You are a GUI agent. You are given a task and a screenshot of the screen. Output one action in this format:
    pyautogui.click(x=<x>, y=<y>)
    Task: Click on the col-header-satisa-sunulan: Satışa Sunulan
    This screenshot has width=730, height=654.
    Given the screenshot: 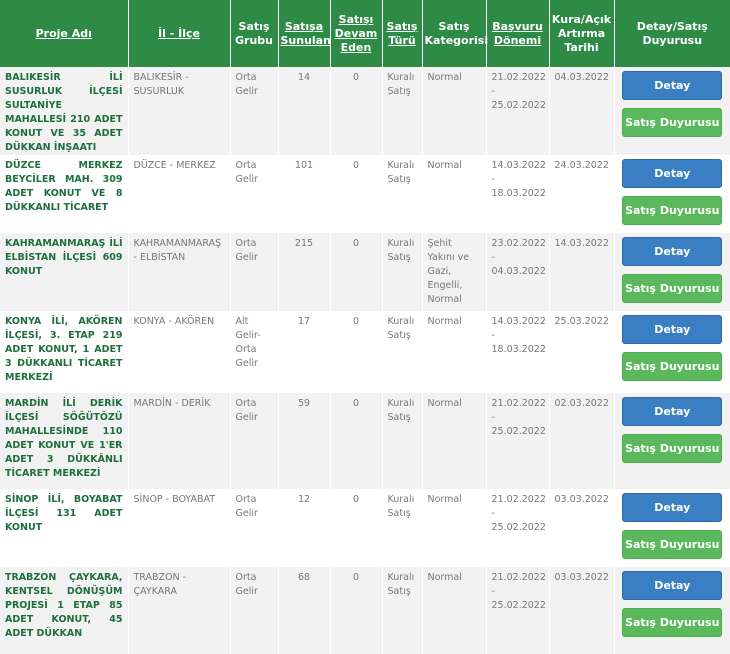 What is the action you would take?
    pyautogui.click(x=304, y=33)
    